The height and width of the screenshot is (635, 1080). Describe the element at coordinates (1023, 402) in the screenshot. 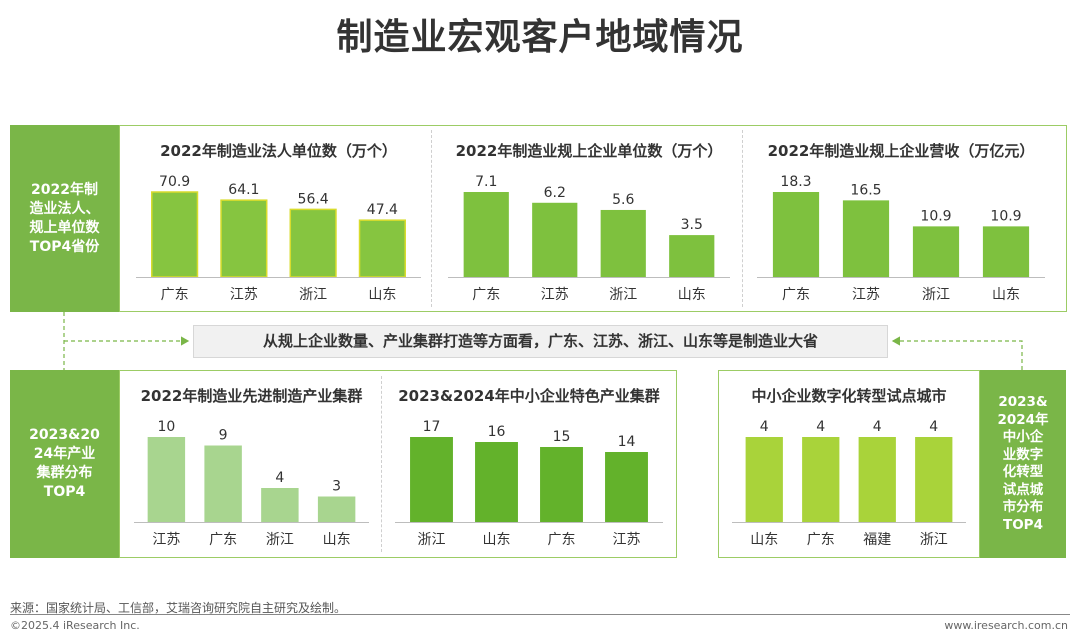

I see `bottom-right-label-line: 2023&` at that location.